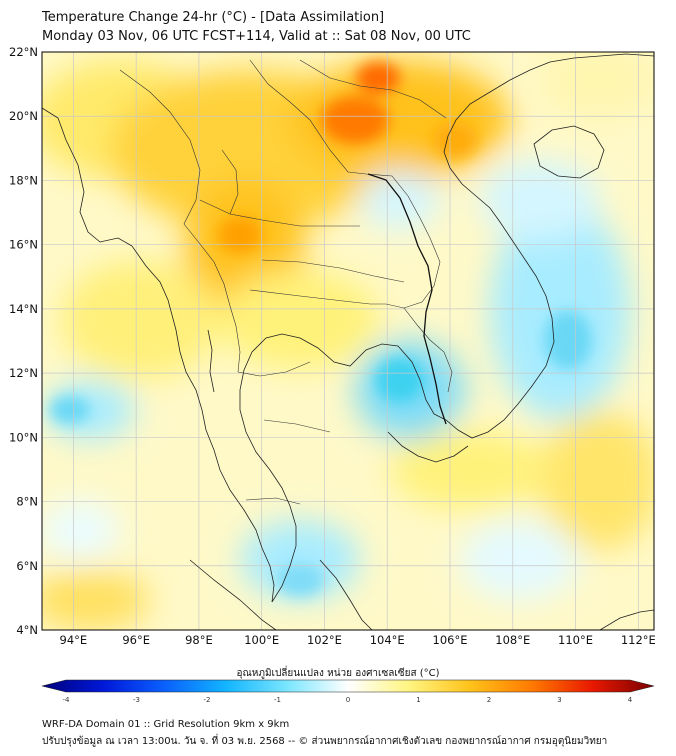 The width and height of the screenshot is (676, 756). What do you see at coordinates (27, 502) in the screenshot?
I see `latitude-tick-label: 8°N` at bounding box center [27, 502].